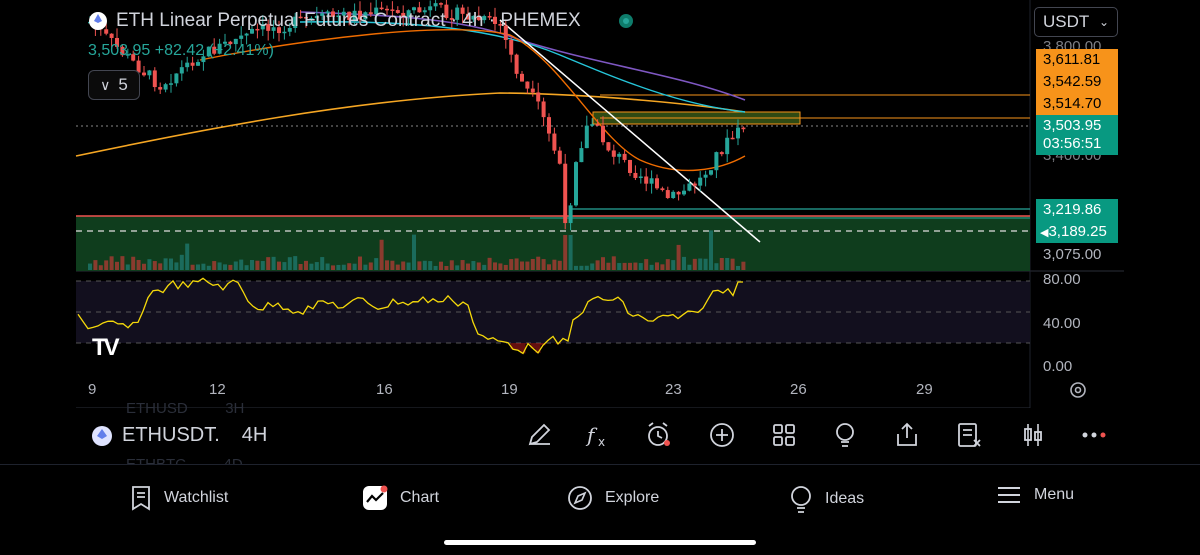 The image size is (1200, 555). Describe the element at coordinates (659, 435) in the screenshot. I see `alert-clock-icon` at that location.